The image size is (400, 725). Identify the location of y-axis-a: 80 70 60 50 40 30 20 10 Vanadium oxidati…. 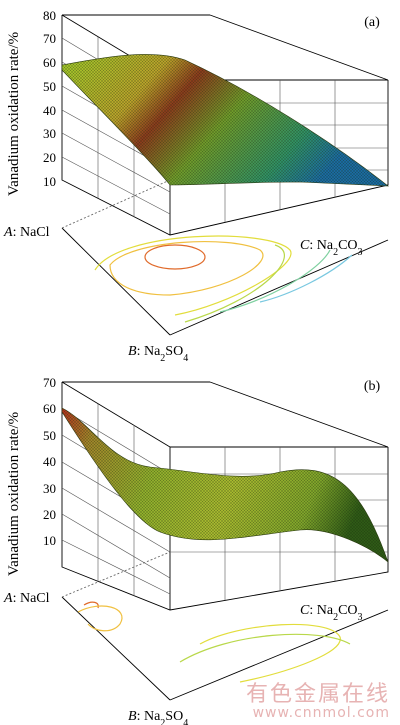
(31, 102).